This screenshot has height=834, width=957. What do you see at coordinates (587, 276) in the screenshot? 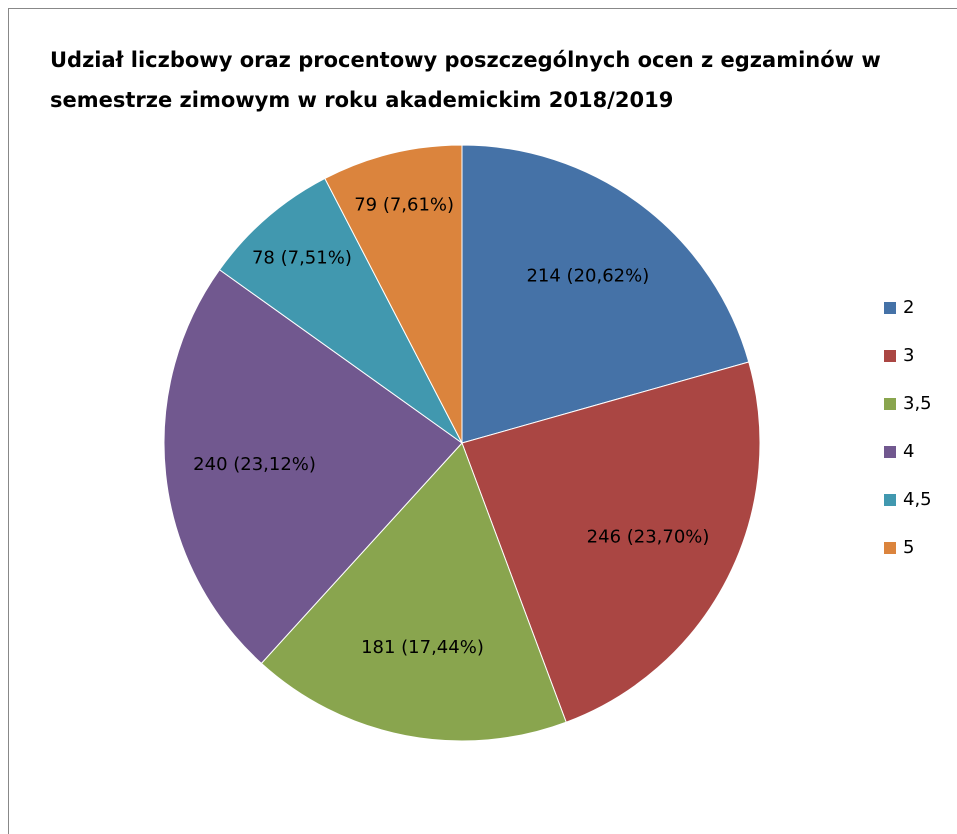
I see `data-label: 214 (20,62%)` at bounding box center [587, 276].